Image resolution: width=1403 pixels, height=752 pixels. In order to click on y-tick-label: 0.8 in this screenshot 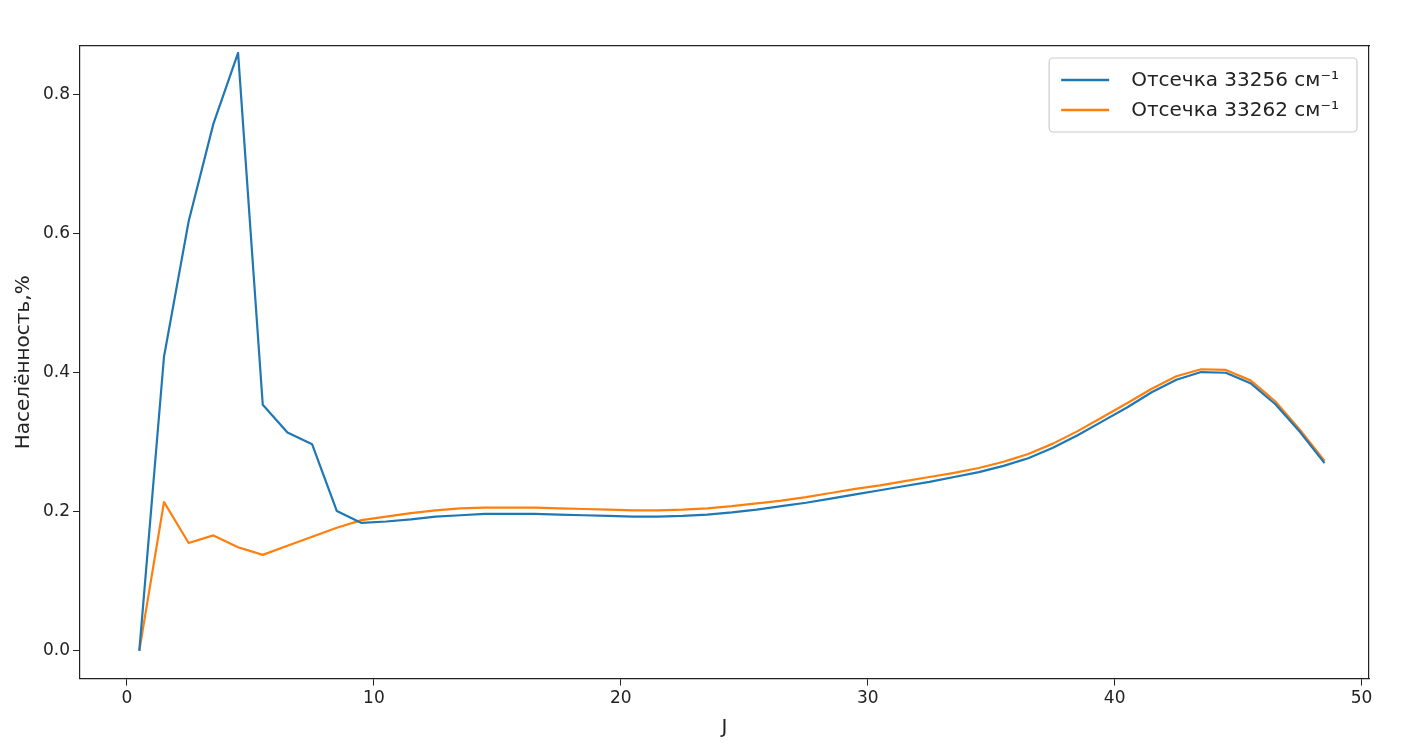, I will do `click(56, 93)`.